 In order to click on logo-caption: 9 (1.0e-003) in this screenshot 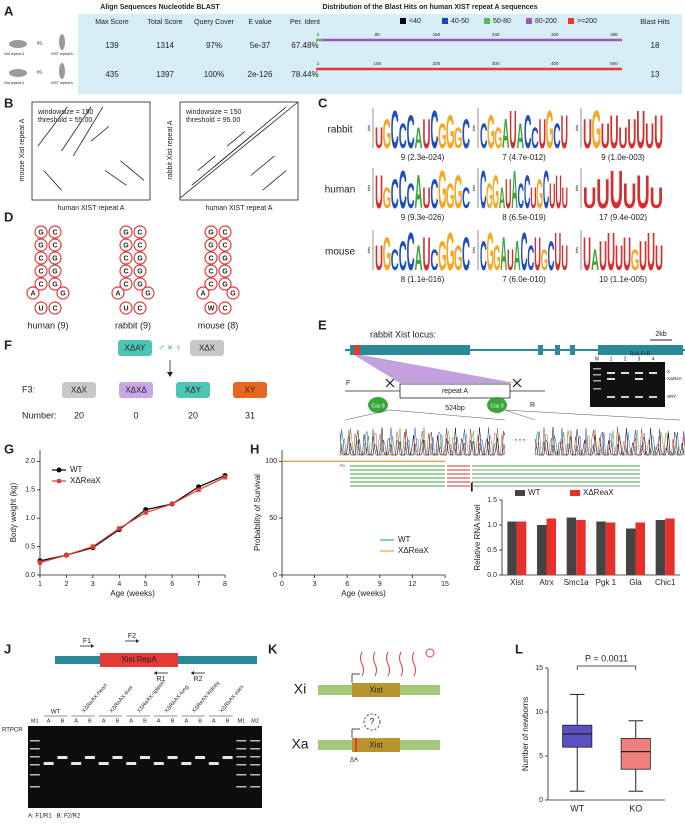, I will do `click(623, 157)`.